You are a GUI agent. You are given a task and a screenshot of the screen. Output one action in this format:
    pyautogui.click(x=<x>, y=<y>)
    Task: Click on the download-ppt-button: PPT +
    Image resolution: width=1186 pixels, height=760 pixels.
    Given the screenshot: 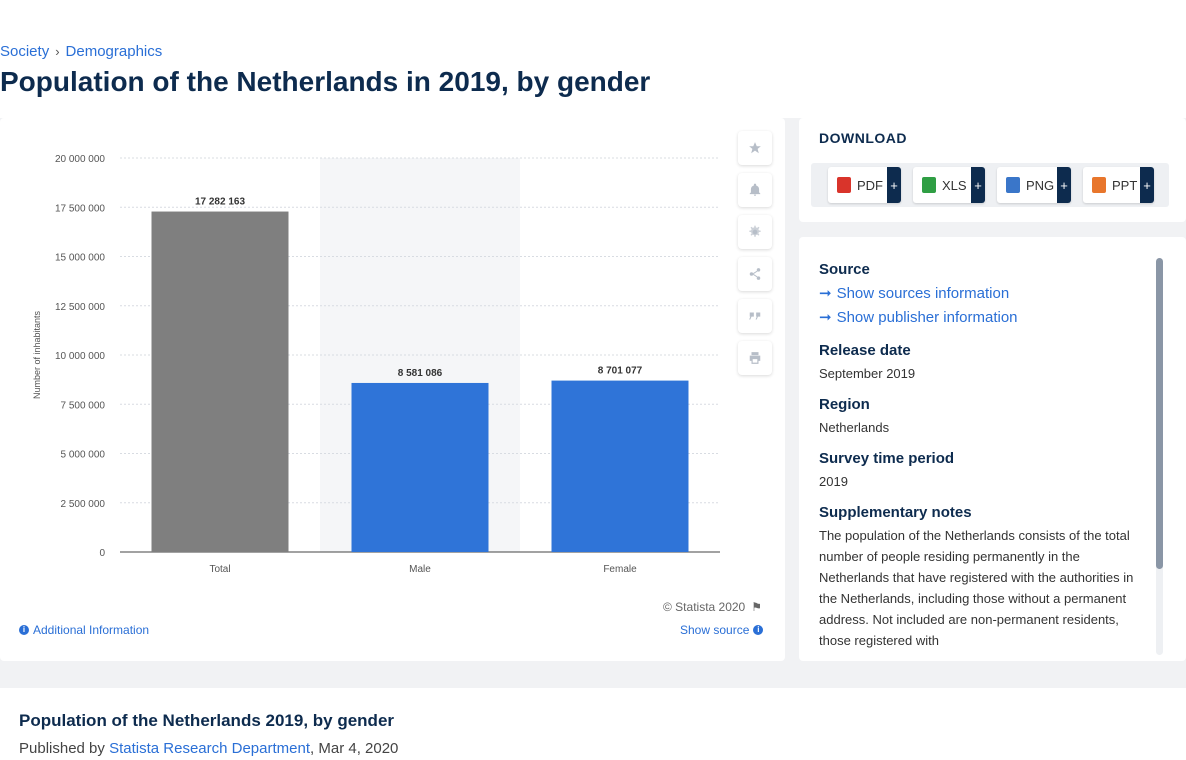 What is the action you would take?
    pyautogui.click(x=1118, y=185)
    